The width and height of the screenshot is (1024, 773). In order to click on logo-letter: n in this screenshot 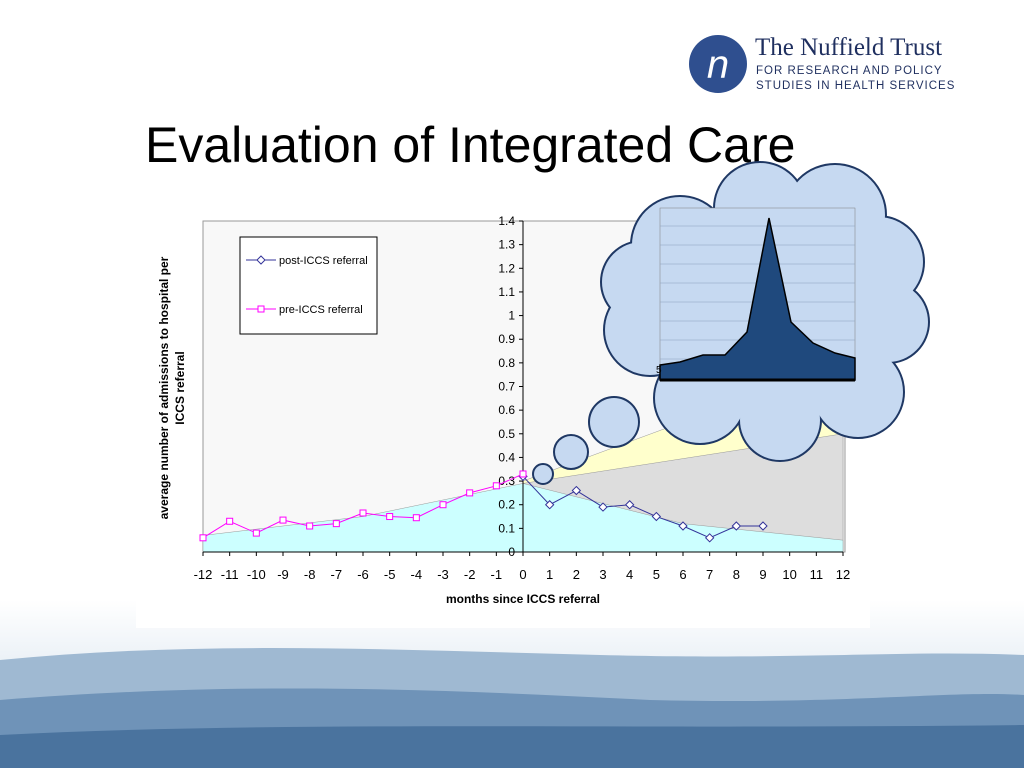, I will do `click(718, 65)`.